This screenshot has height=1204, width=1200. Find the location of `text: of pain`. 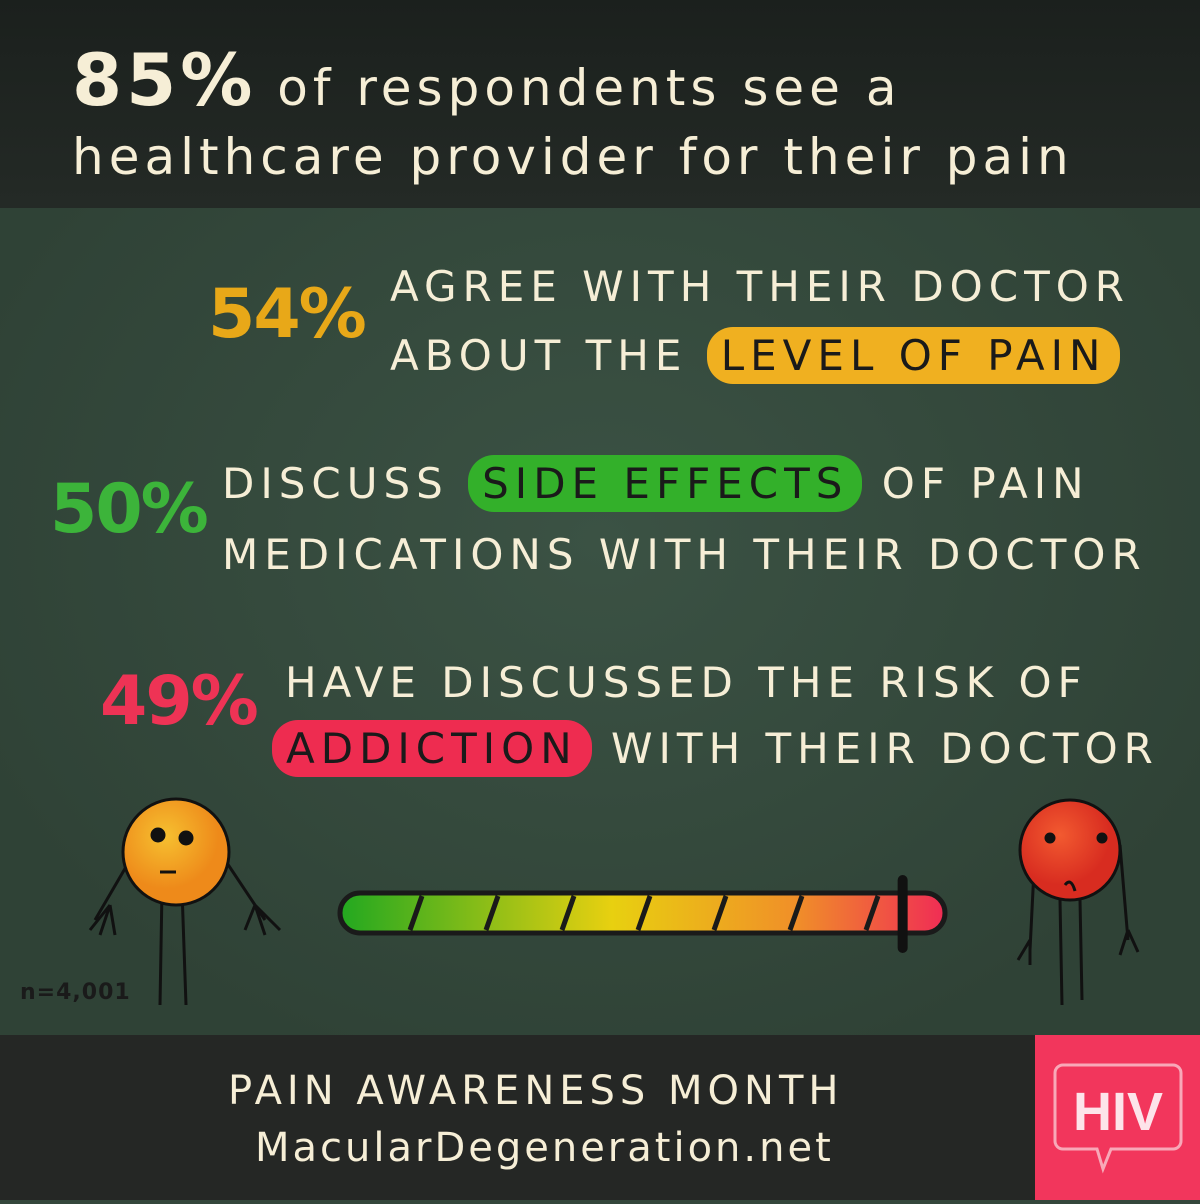

text: of pain is located at coordinates (976, 483).